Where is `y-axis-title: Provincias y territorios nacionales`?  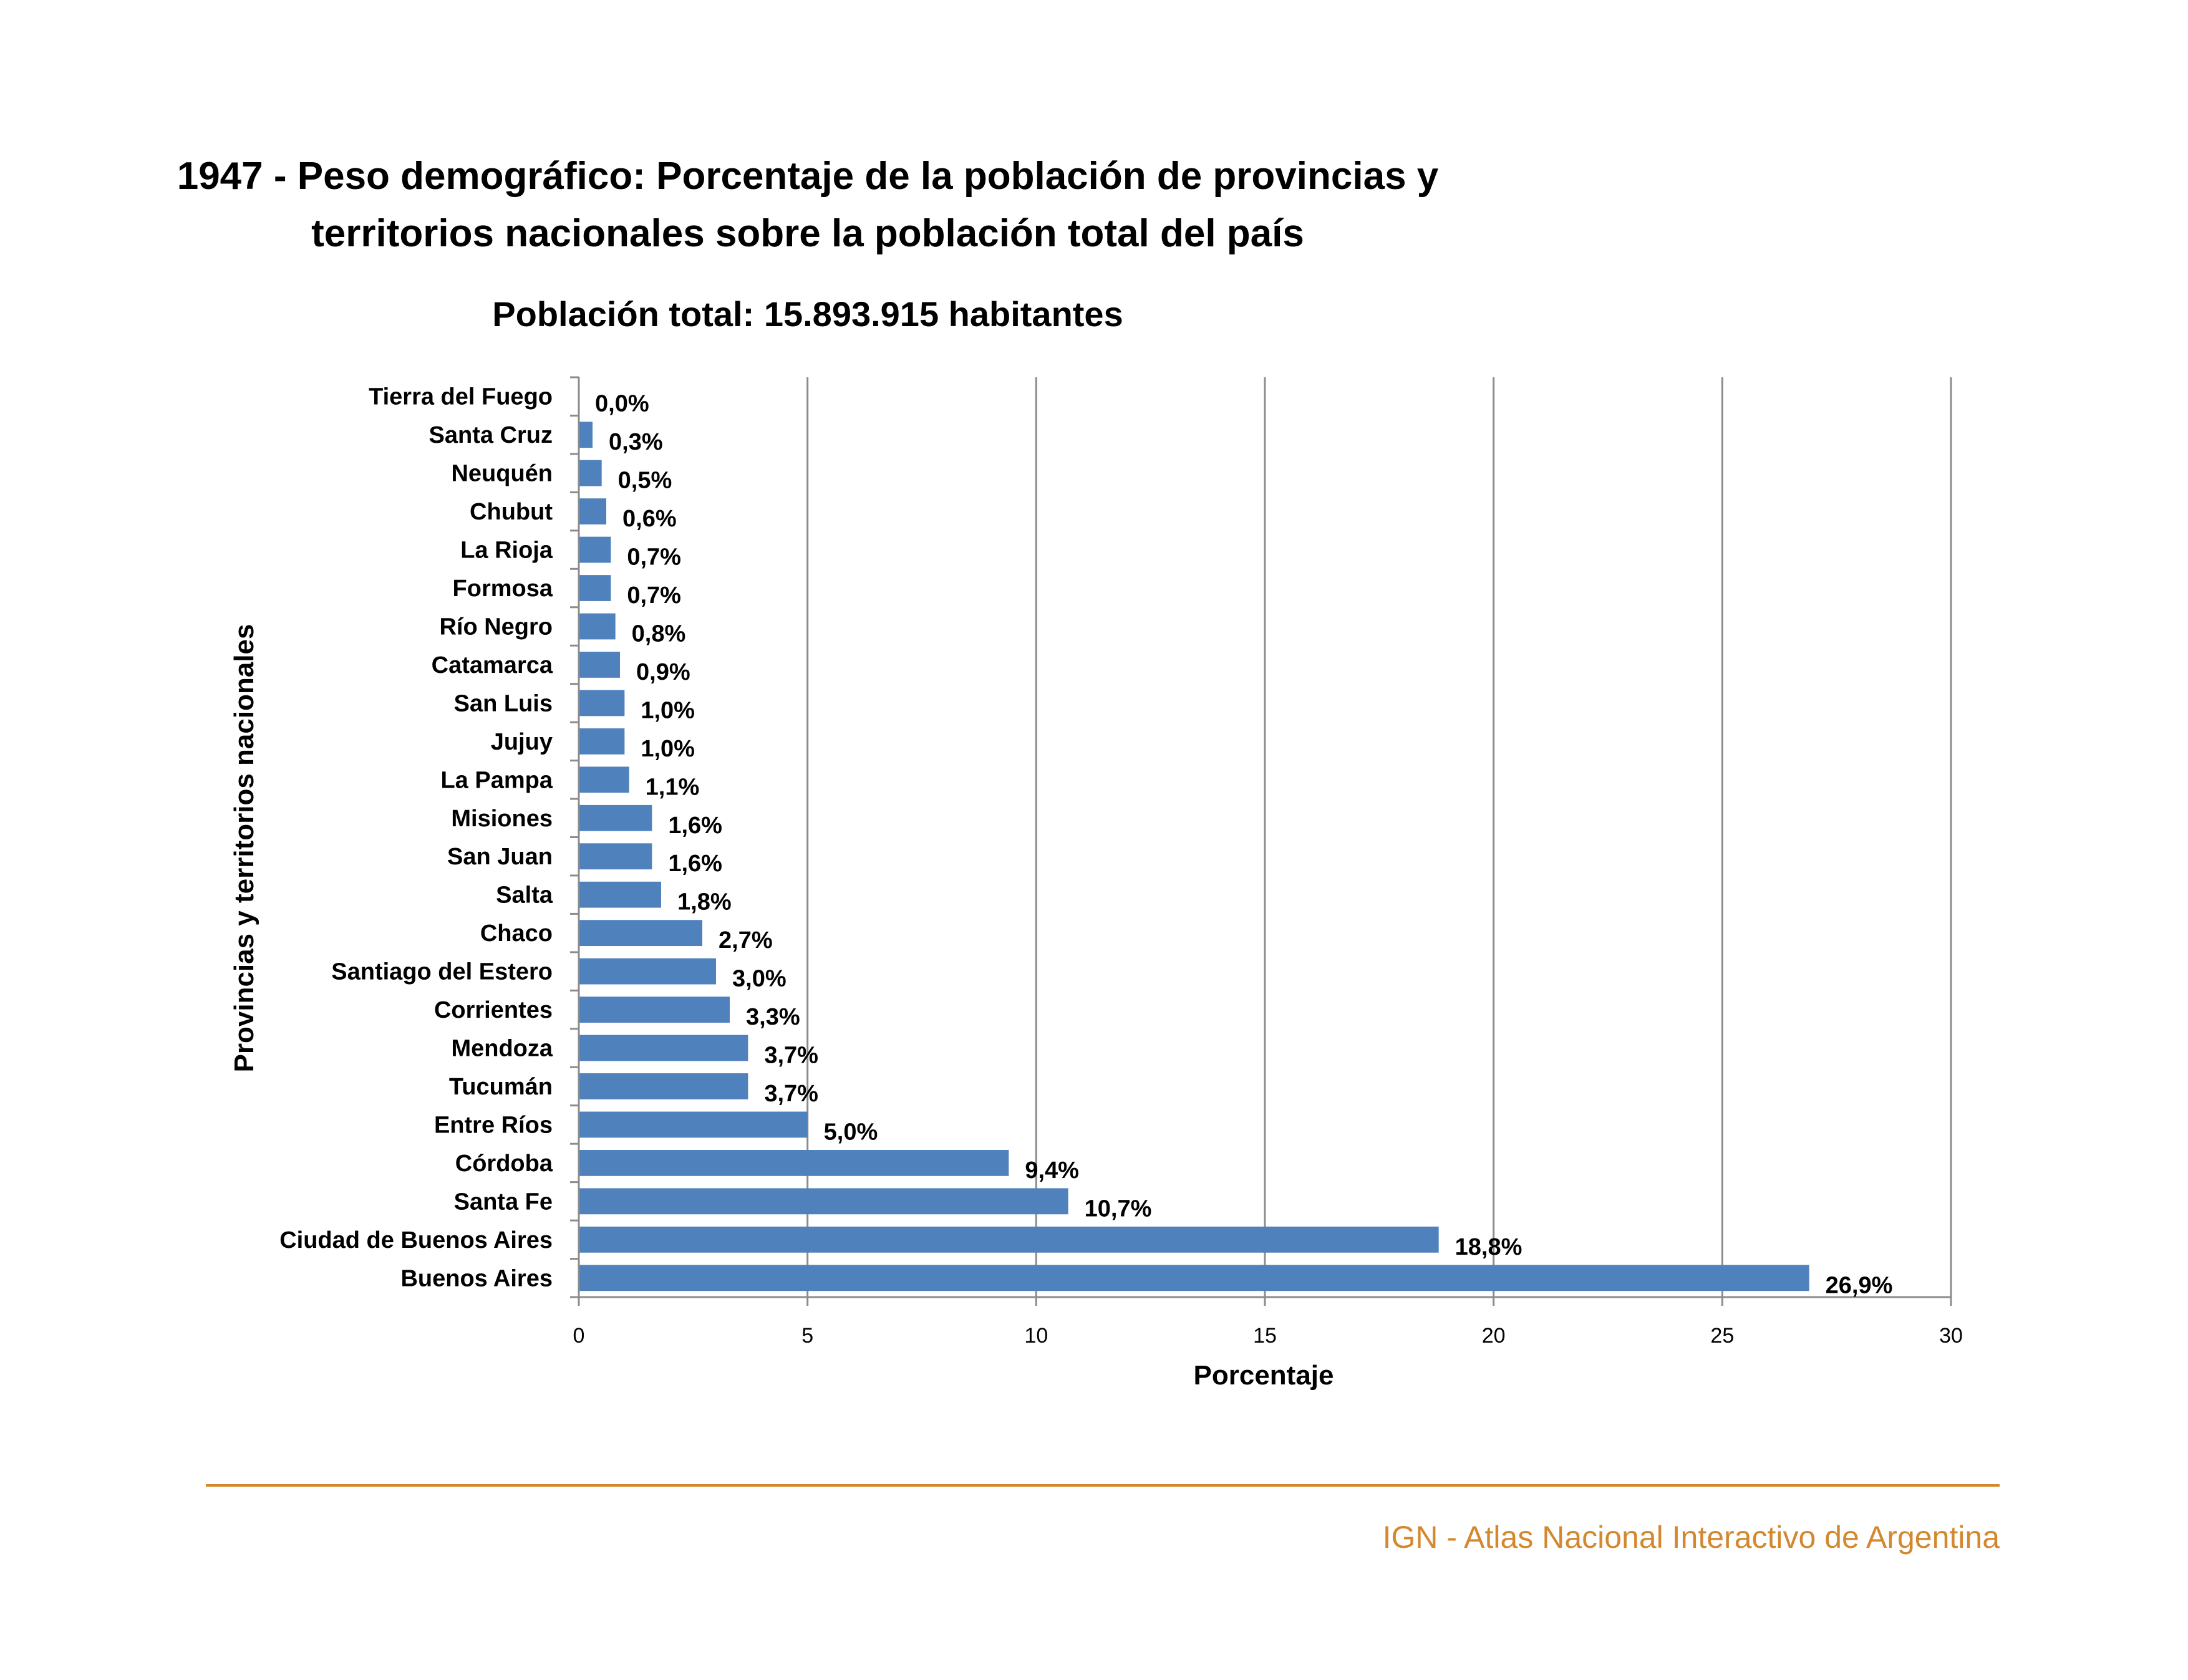
y-axis-title: Provincias y territorios nacionales is located at coordinates (244, 849).